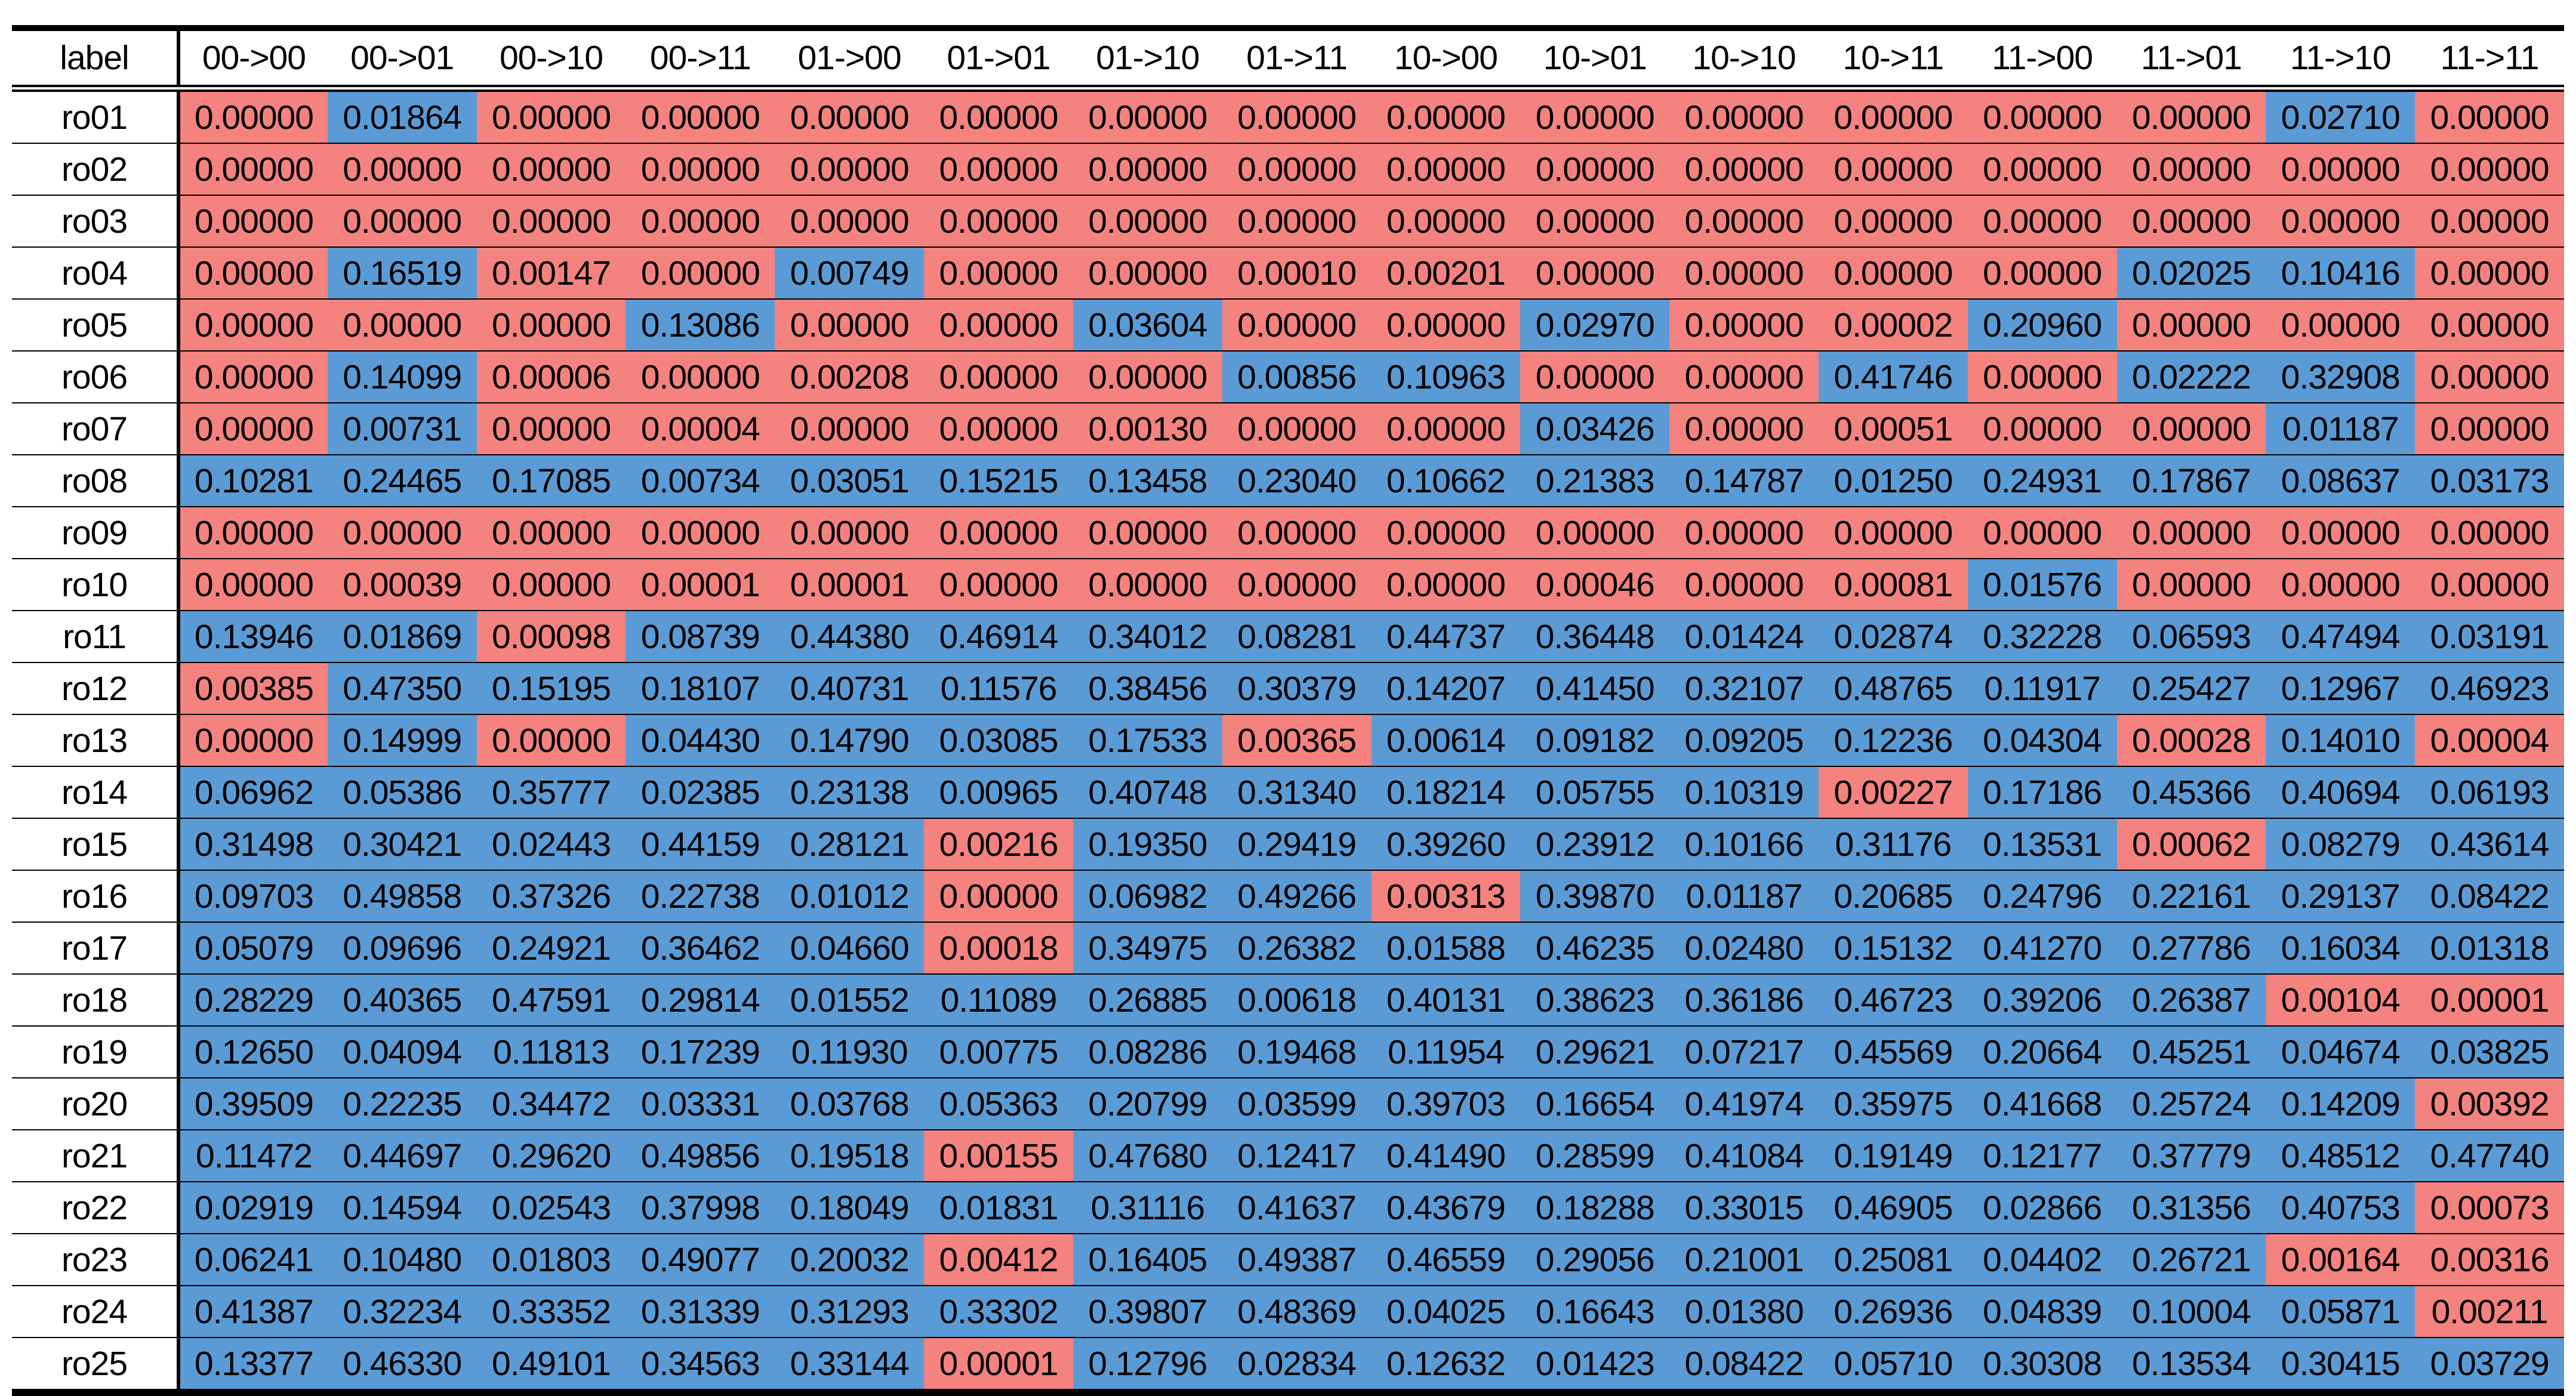 The image size is (2576, 1396). What do you see at coordinates (1147, 325) in the screenshot?
I see `table-cell: 0.03604` at bounding box center [1147, 325].